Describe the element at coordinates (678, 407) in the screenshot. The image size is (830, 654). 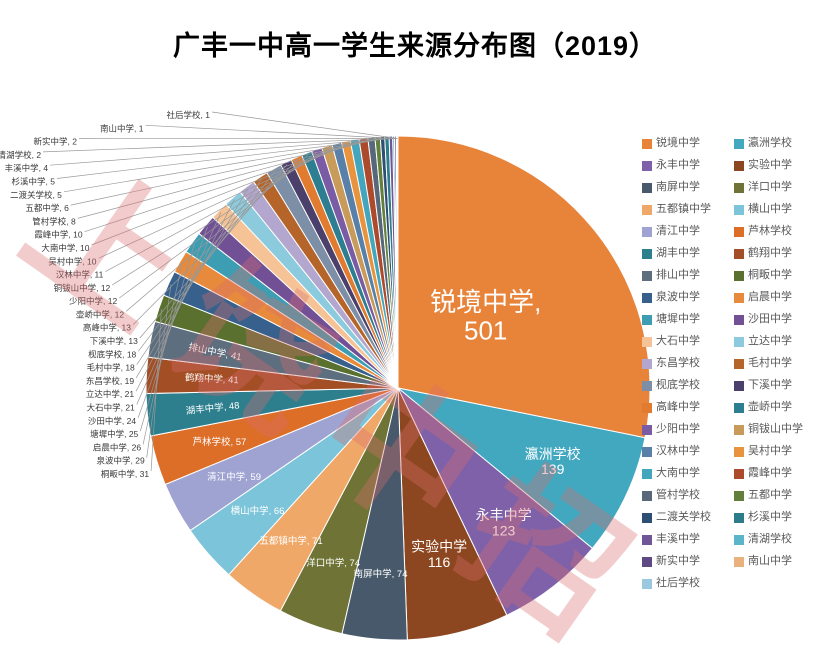
I see `legend-label: 高峰中学` at that location.